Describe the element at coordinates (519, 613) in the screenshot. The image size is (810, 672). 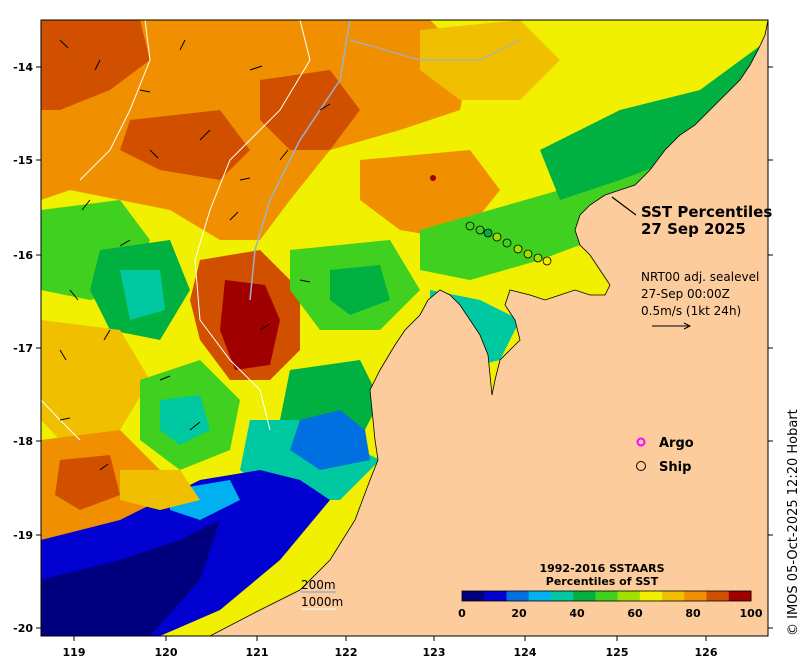
I see `colorbar-tick: 20` at that location.